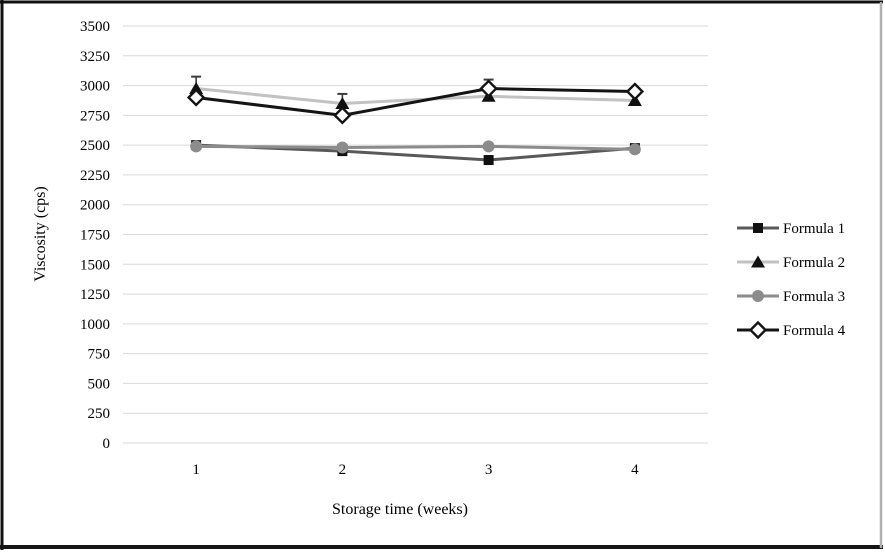 This screenshot has height=557, width=885. What do you see at coordinates (95, 325) in the screenshot?
I see `y-tick-label: 1000` at bounding box center [95, 325].